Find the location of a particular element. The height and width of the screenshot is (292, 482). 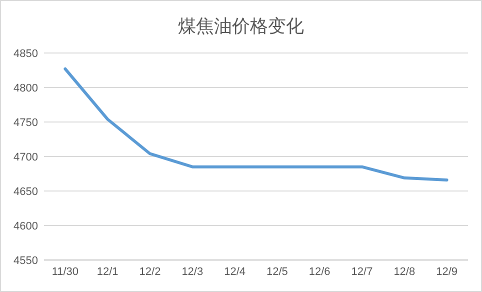

y-tick-label: 4800 is located at coordinates (26, 88).